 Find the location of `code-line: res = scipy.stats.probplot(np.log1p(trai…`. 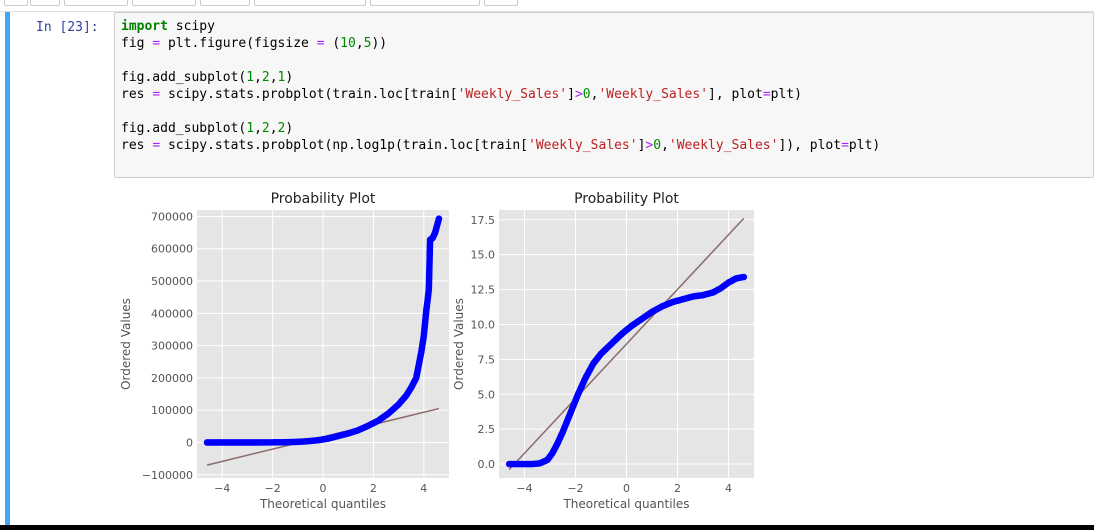

code-line: res = scipy.stats.probplot(np.log1p(trai… is located at coordinates (501, 145).